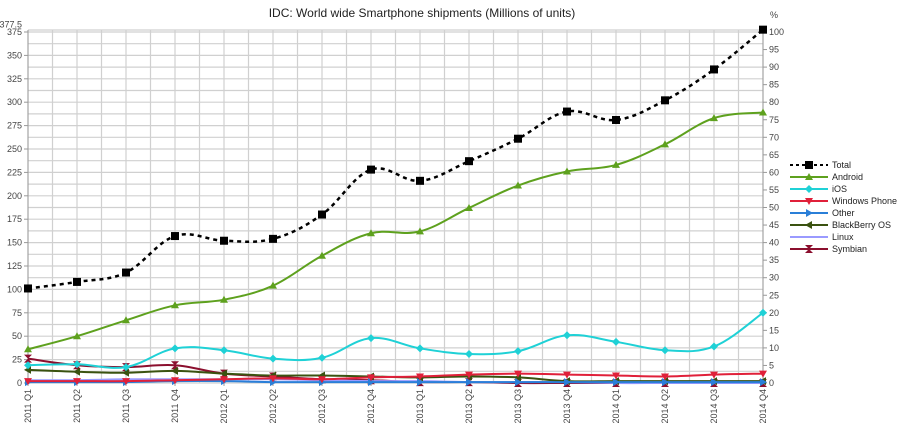 The image size is (900, 433). What do you see at coordinates (322, 406) in the screenshot?
I see `x-tick-label: 2012 Q3` at bounding box center [322, 406].